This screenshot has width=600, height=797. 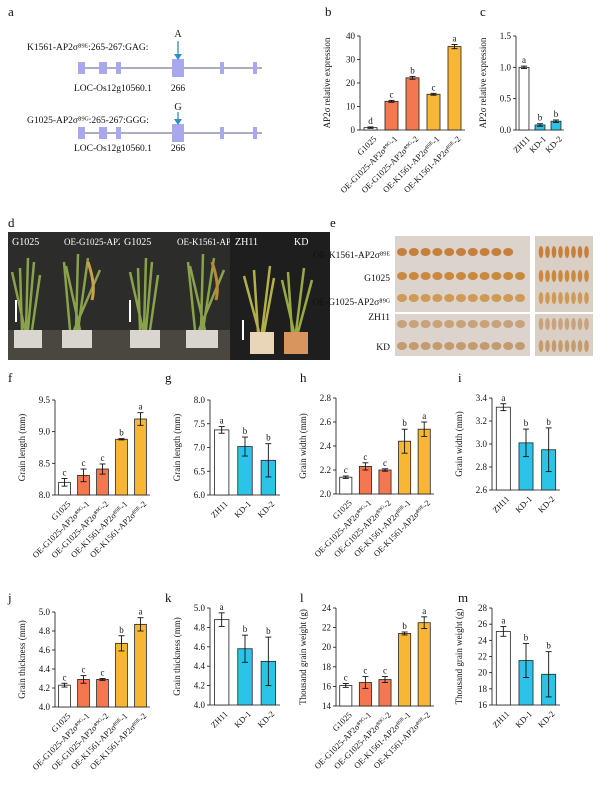 I want to click on y-tick-label: 20, so click(x=351, y=83).